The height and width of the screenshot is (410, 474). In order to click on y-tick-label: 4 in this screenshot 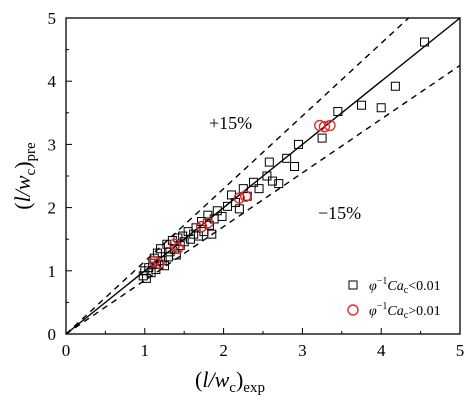, I will do `click(52, 81)`.